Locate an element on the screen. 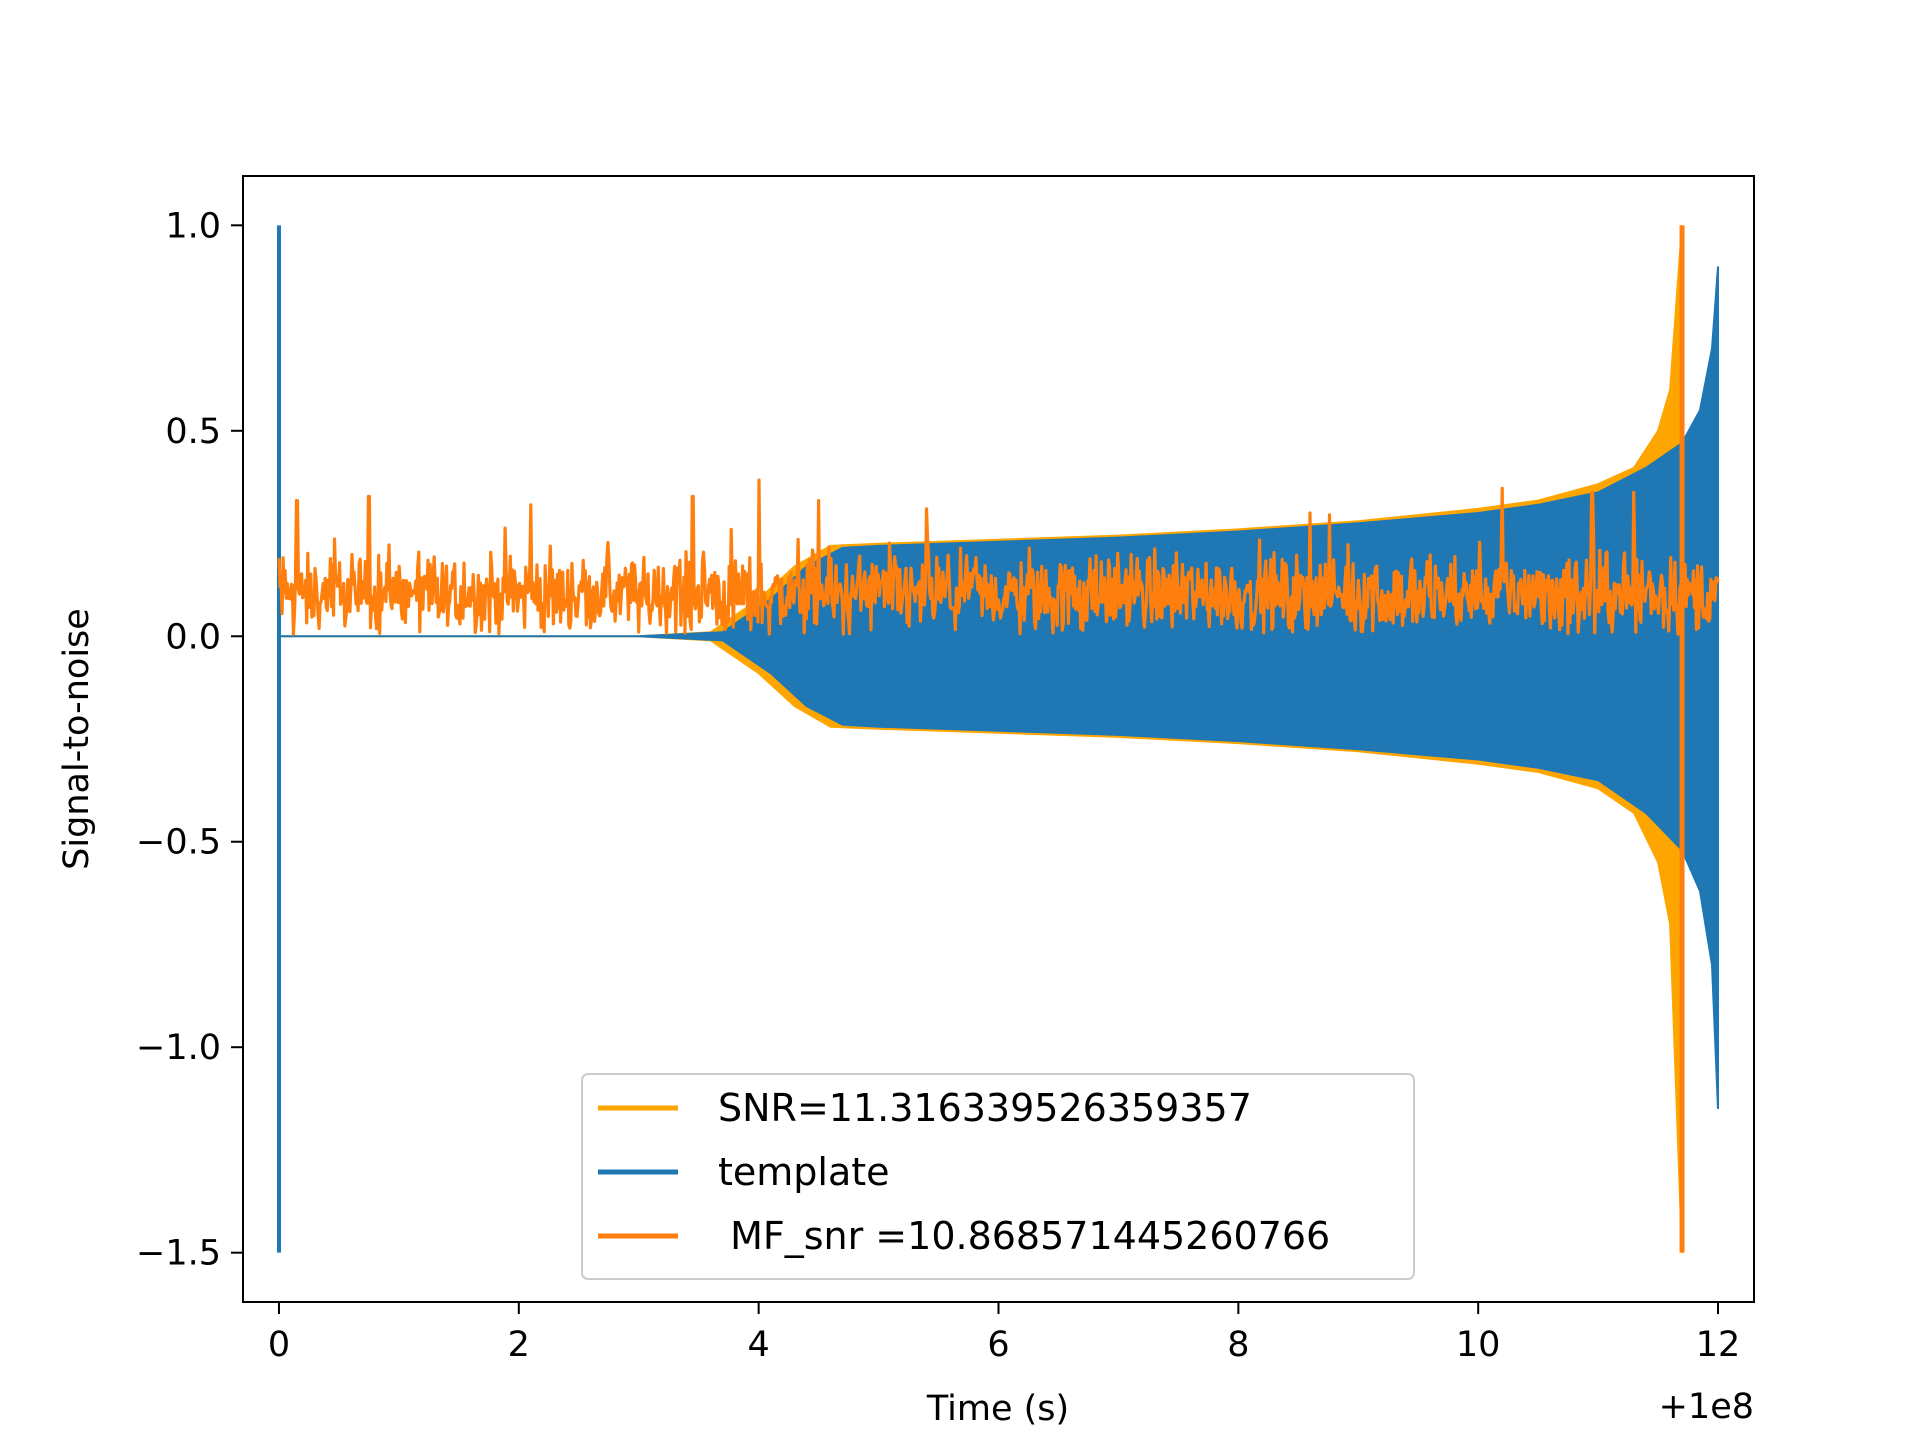 This screenshot has width=1920, height=1440. y-tick-label: 0.0 is located at coordinates (193, 637).